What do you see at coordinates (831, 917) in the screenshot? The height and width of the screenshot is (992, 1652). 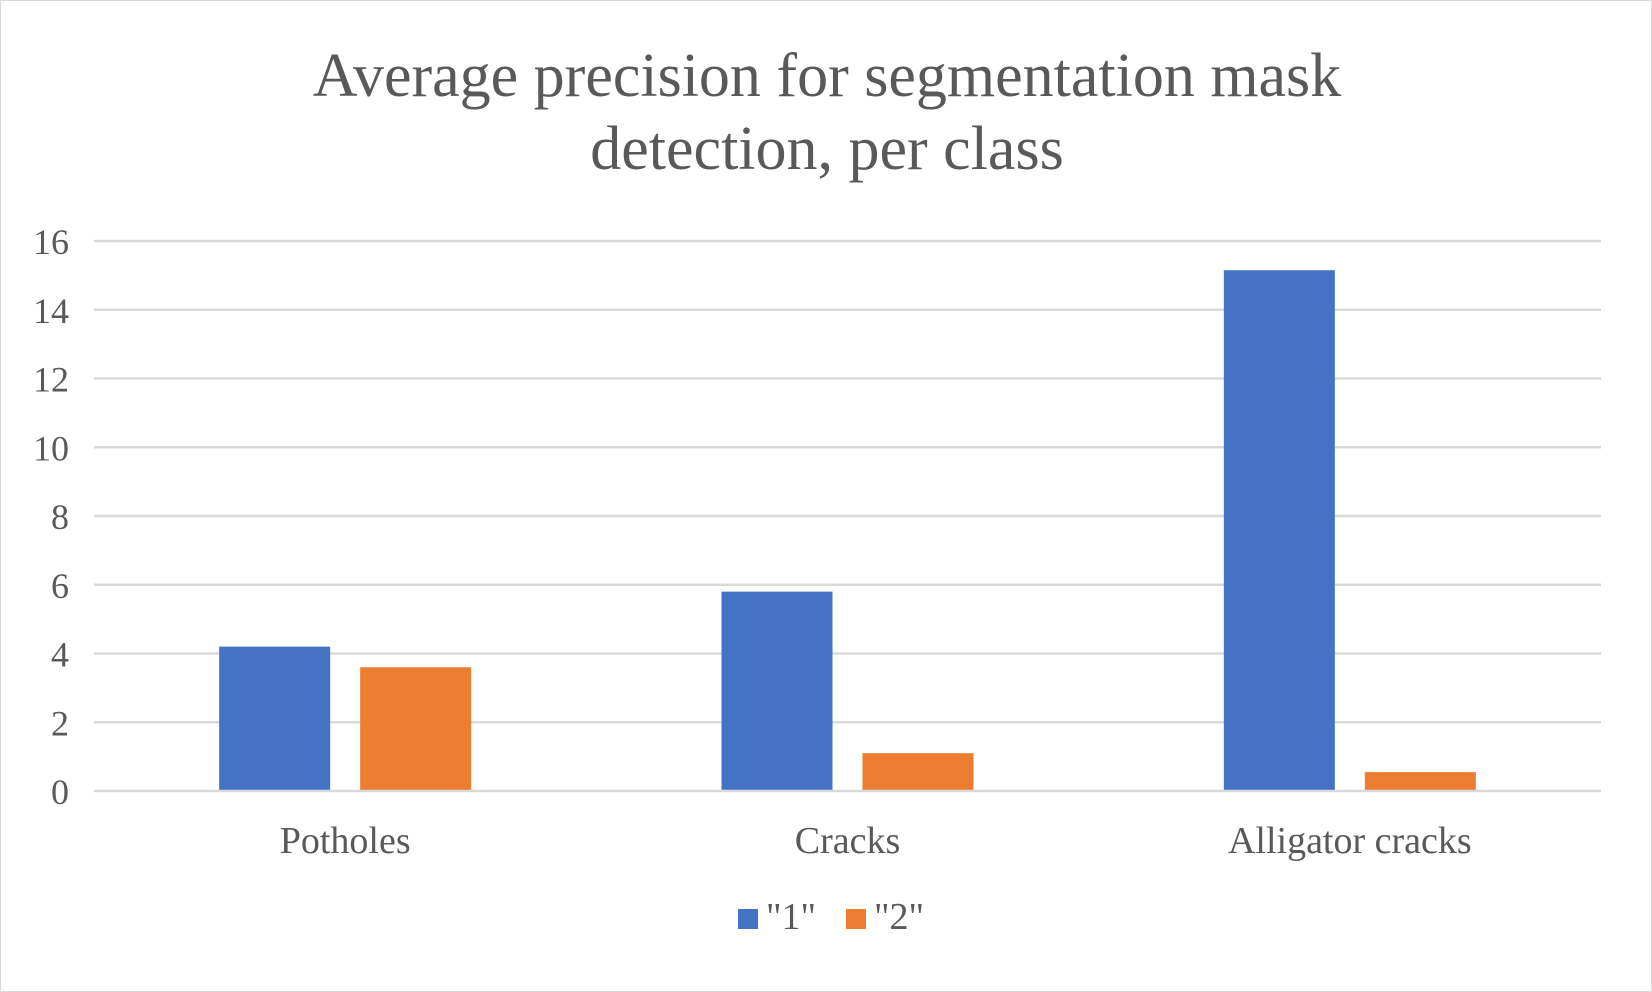 I see `legend: "1" "2"` at bounding box center [831, 917].